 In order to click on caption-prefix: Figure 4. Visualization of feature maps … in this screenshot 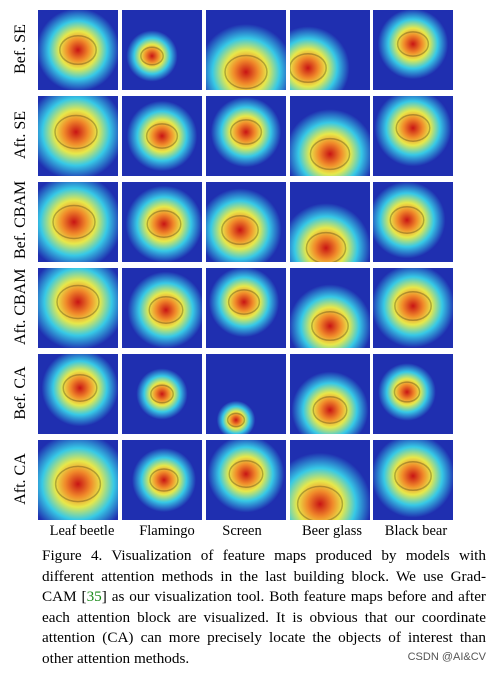, I will do `click(264, 576)`.